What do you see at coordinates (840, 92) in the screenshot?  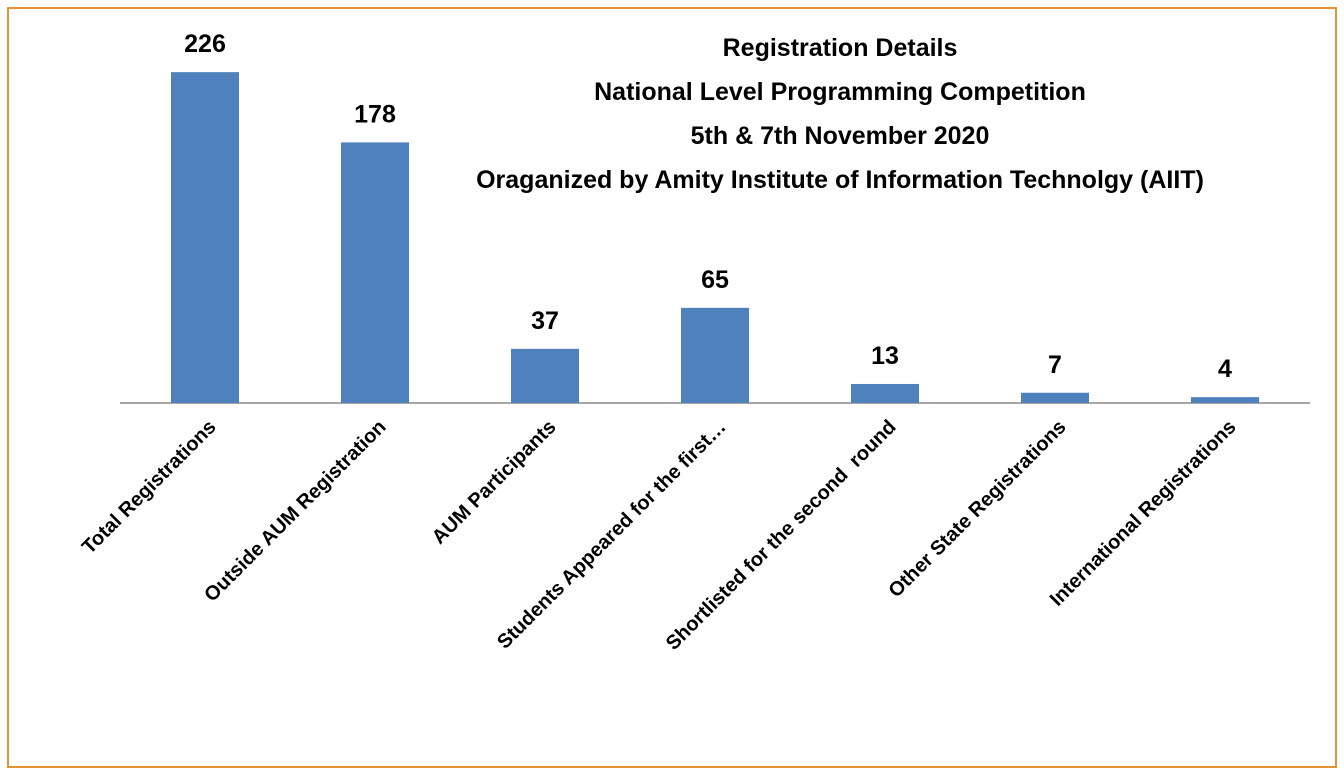 I see `chart-title: National Level Programming Competition` at bounding box center [840, 92].